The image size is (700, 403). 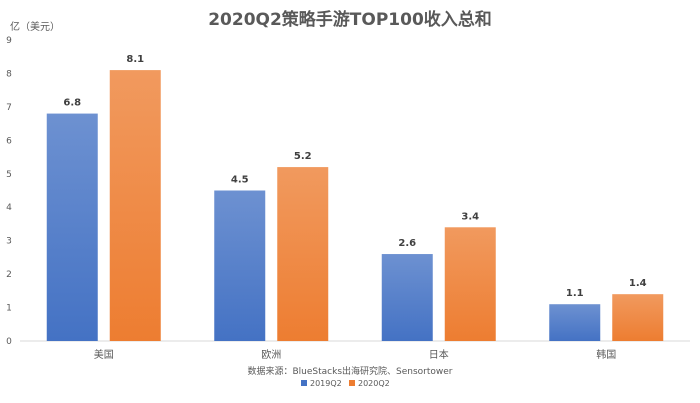 What do you see at coordinates (470, 216) in the screenshot?
I see `data-label: 3.4` at bounding box center [470, 216].